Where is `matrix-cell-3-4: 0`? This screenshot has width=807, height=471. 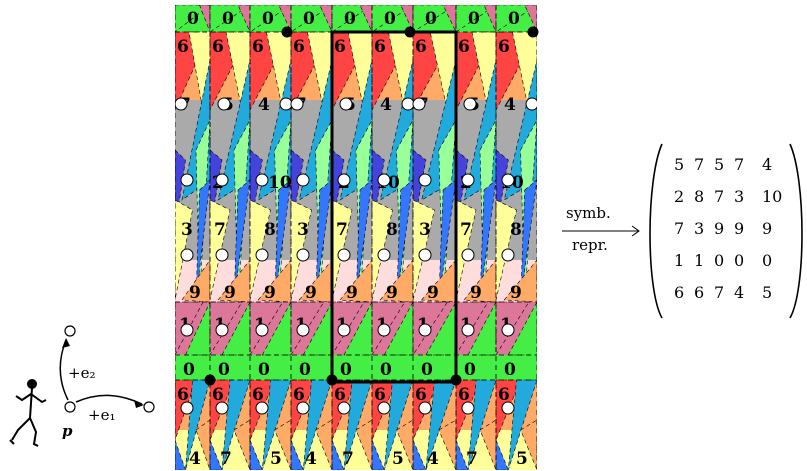 matrix-cell-3-4: 0 is located at coordinates (767, 260).